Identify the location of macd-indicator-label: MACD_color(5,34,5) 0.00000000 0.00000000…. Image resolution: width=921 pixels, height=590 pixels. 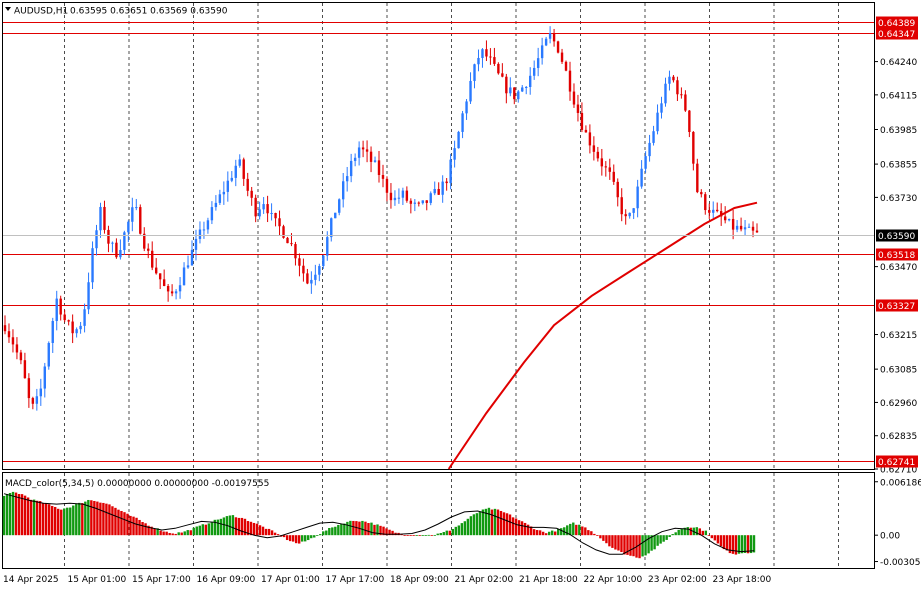
(137, 484).